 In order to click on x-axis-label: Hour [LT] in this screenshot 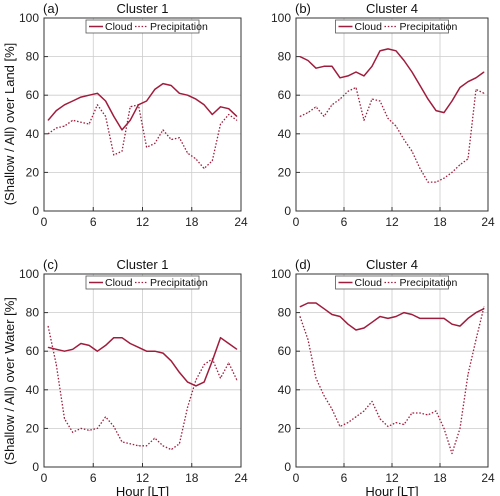, I will do `click(142, 490)`.